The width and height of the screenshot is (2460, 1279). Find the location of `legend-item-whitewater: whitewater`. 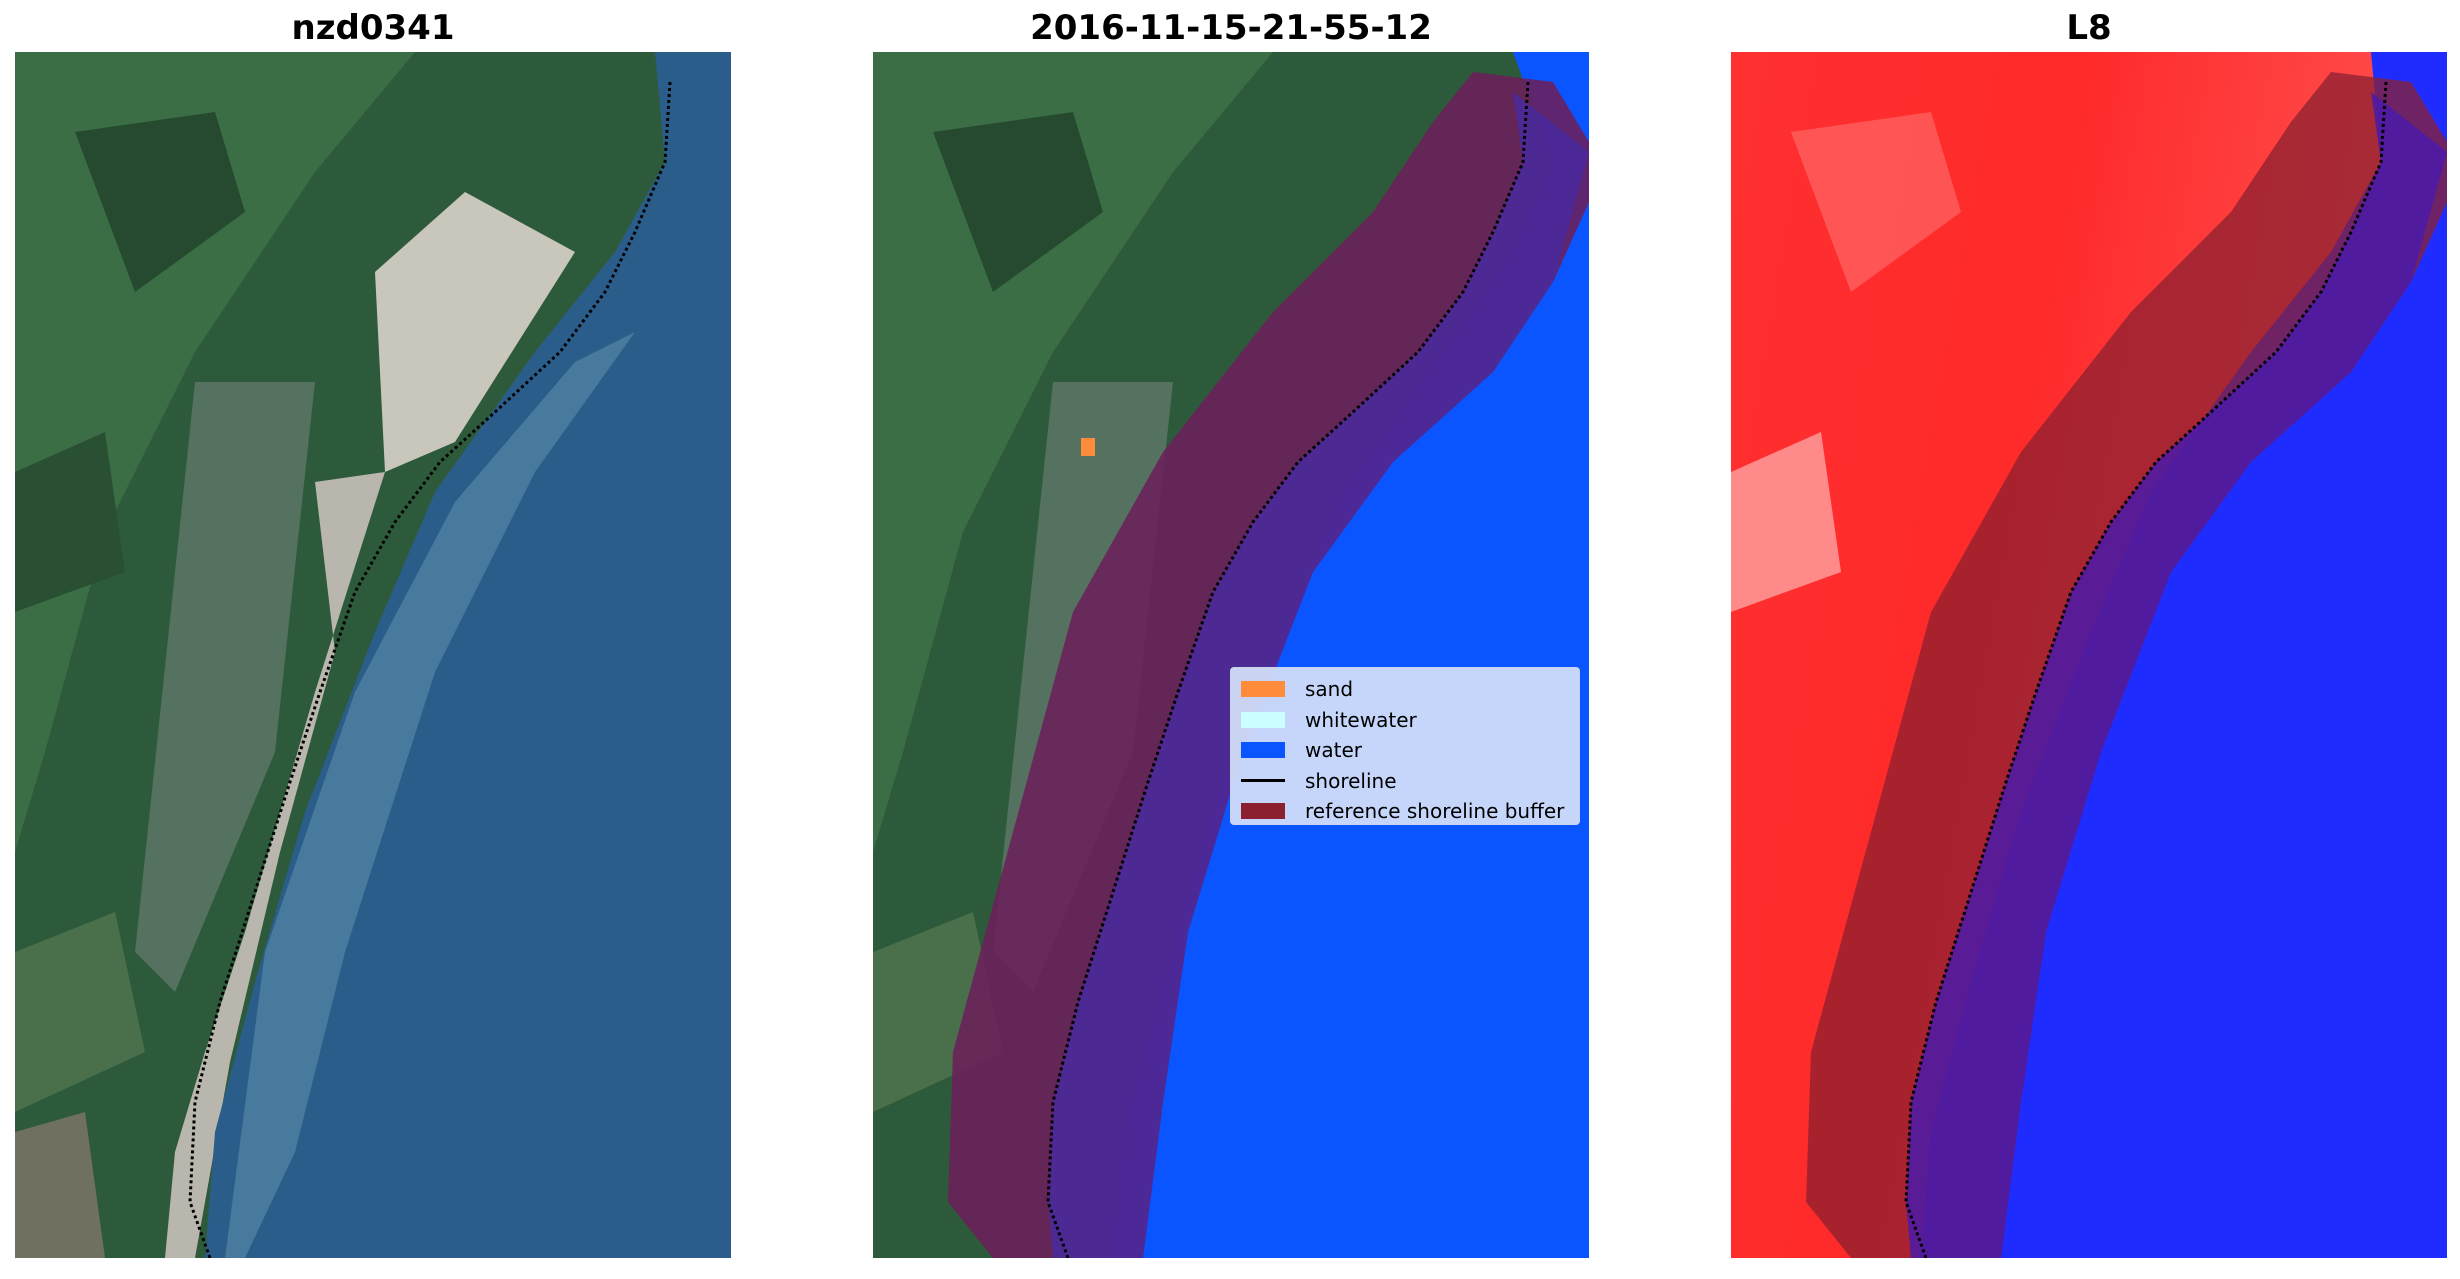

legend-item-whitewater: whitewater is located at coordinates (1405, 720).